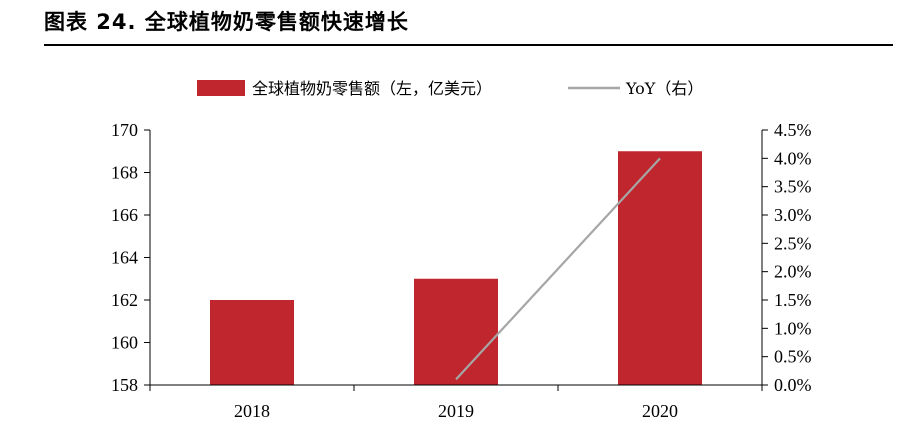 Image resolution: width=897 pixels, height=430 pixels. Describe the element at coordinates (252, 411) in the screenshot. I see `x-tick-label: 2018` at that location.